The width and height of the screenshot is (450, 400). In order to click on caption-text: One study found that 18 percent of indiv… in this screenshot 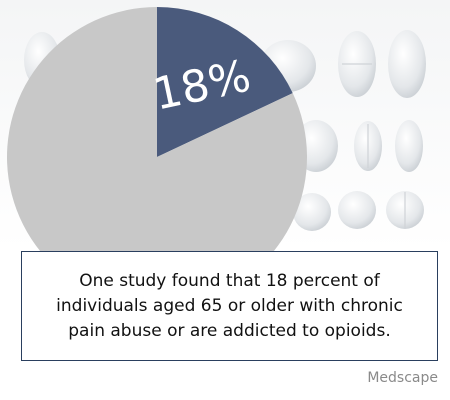, I will do `click(229, 305)`.